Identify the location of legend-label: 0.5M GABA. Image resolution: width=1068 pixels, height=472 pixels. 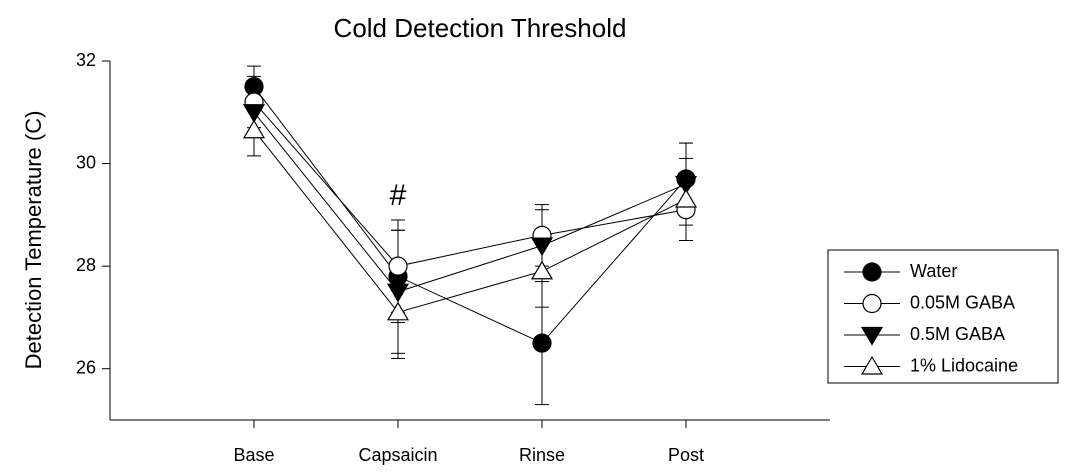
(957, 334).